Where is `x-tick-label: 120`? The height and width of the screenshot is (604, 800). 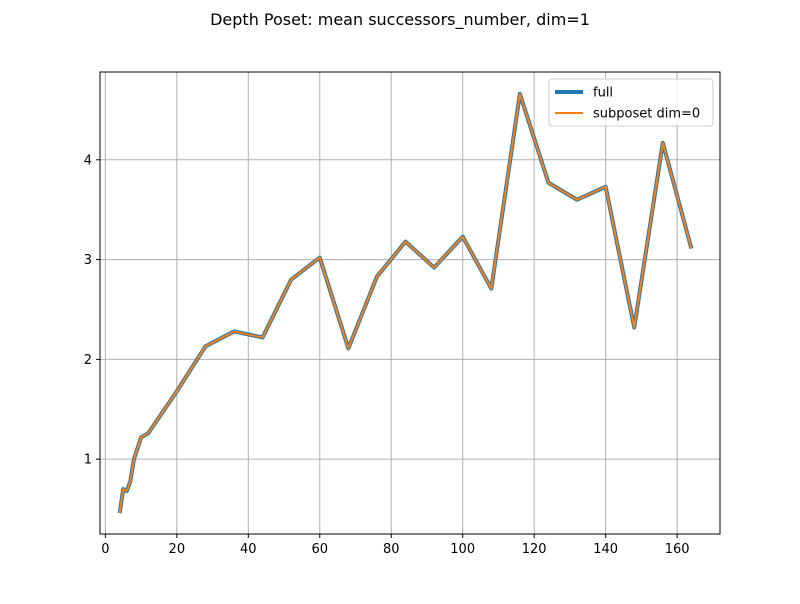 x-tick-label: 120 is located at coordinates (534, 549).